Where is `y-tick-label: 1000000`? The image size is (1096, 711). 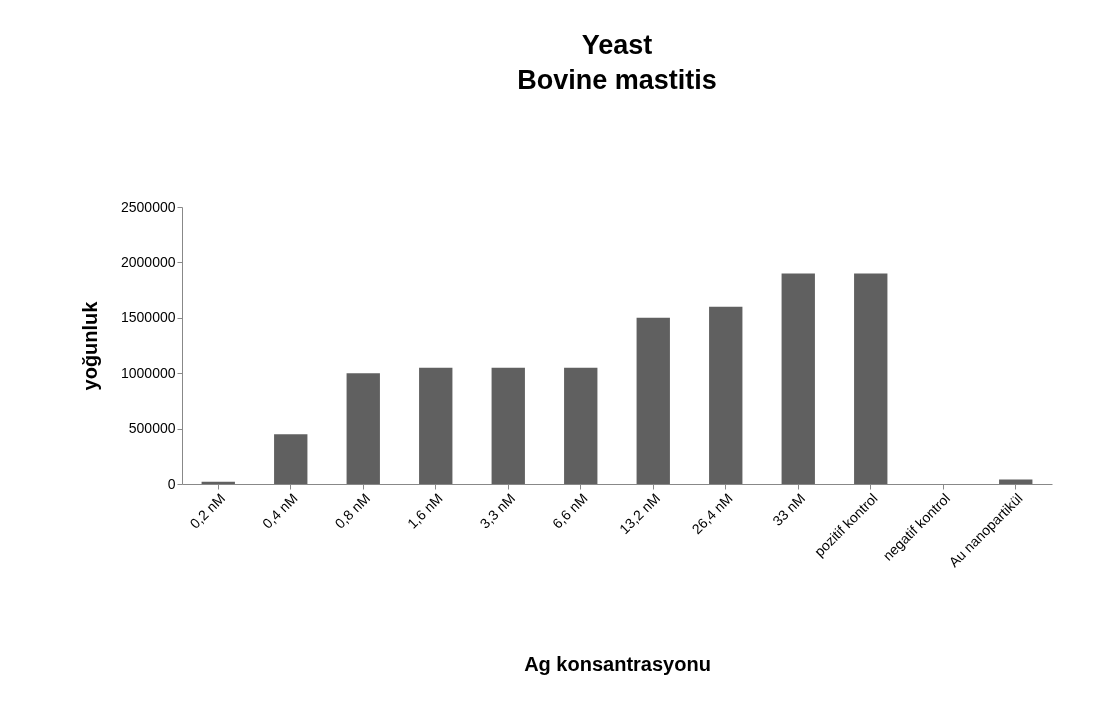
y-tick-label: 1000000 is located at coordinates (148, 372).